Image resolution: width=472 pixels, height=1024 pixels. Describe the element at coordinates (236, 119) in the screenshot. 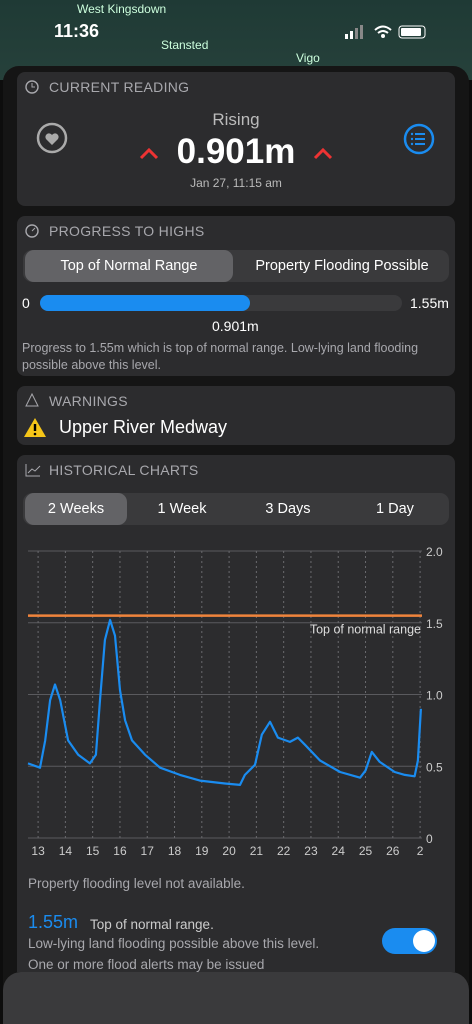

I see `trend: Rising` at that location.